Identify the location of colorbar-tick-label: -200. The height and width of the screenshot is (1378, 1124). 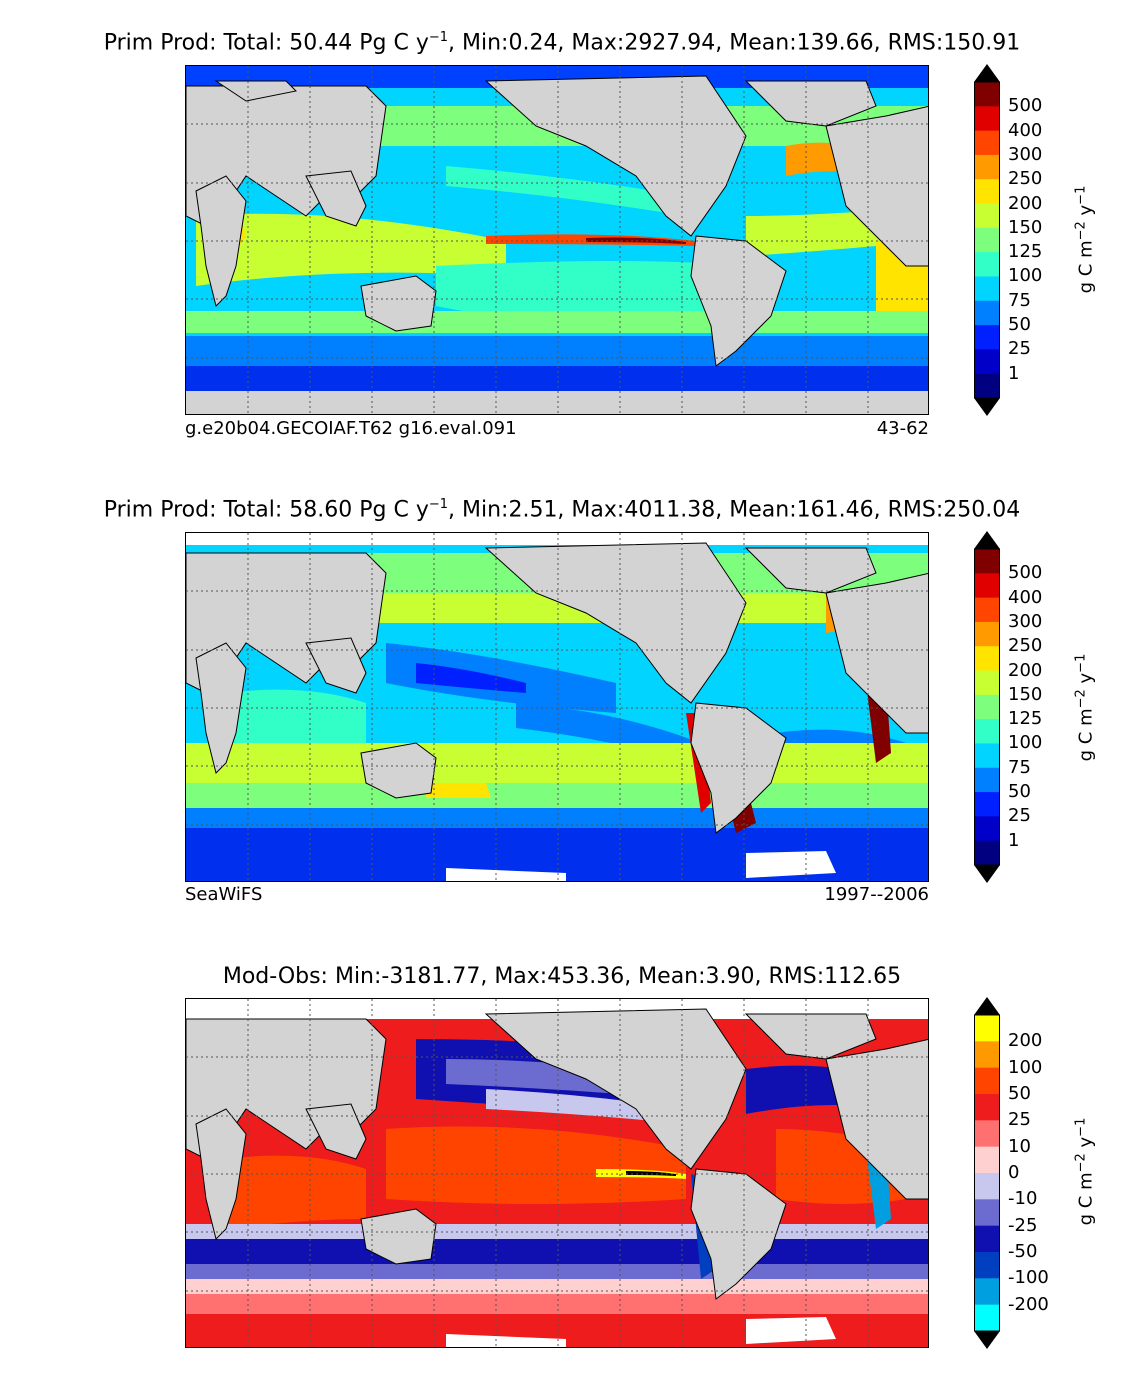
(1028, 1304).